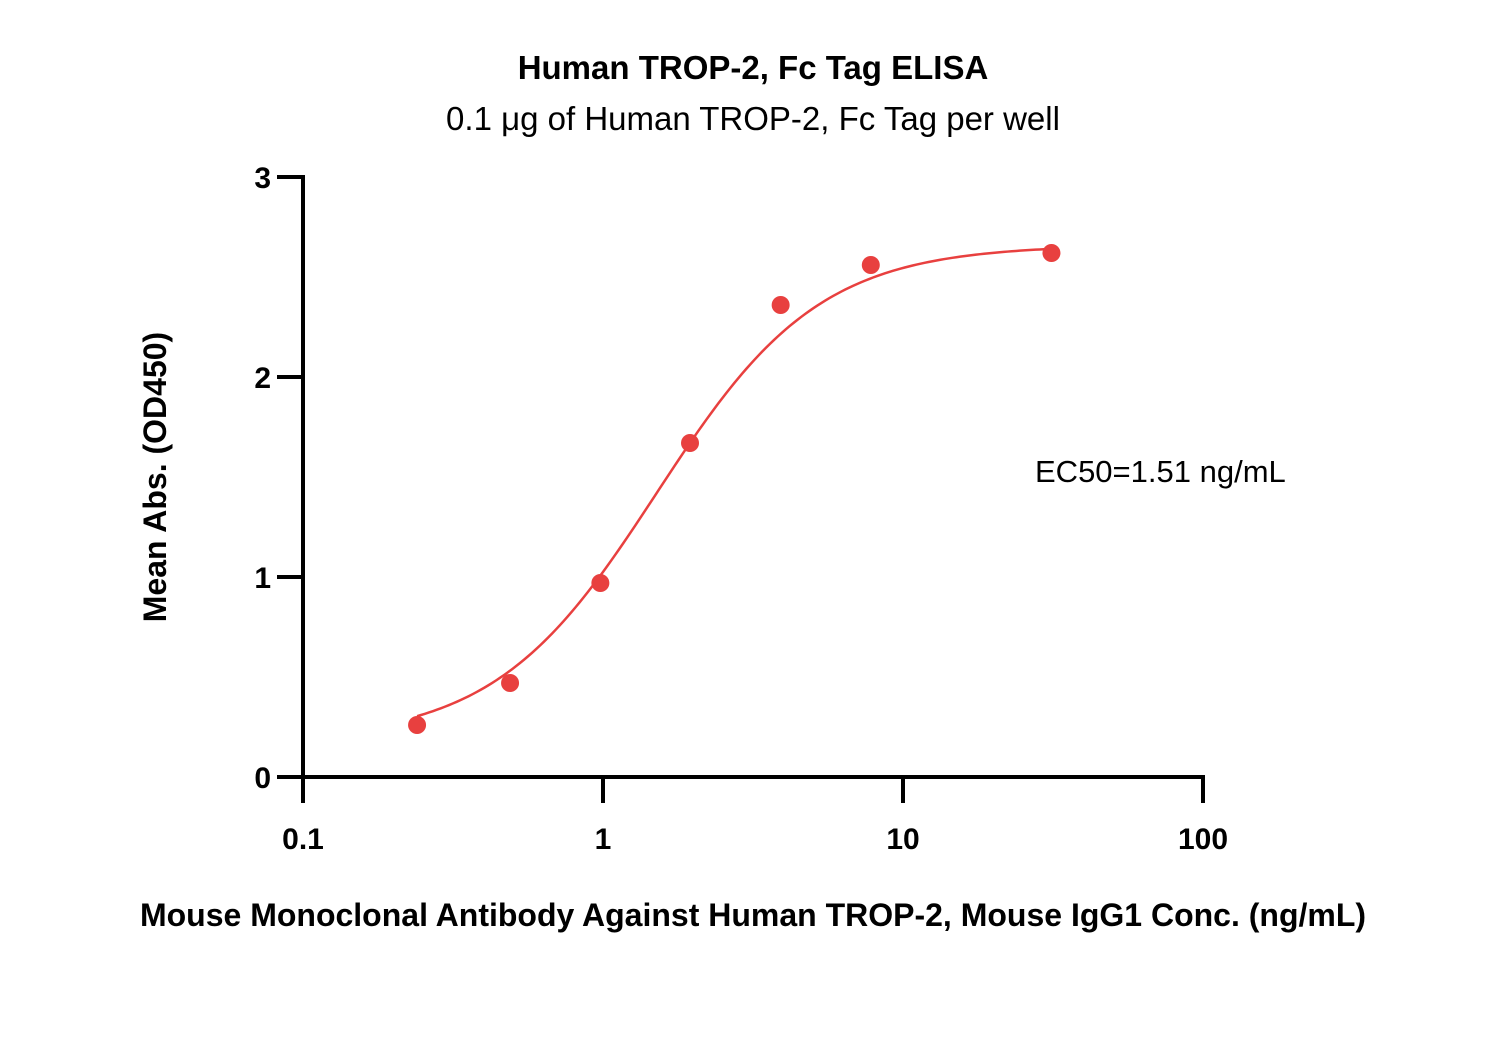 The width and height of the screenshot is (1506, 1037). What do you see at coordinates (603, 839) in the screenshot?
I see `x-tick-label: 1` at bounding box center [603, 839].